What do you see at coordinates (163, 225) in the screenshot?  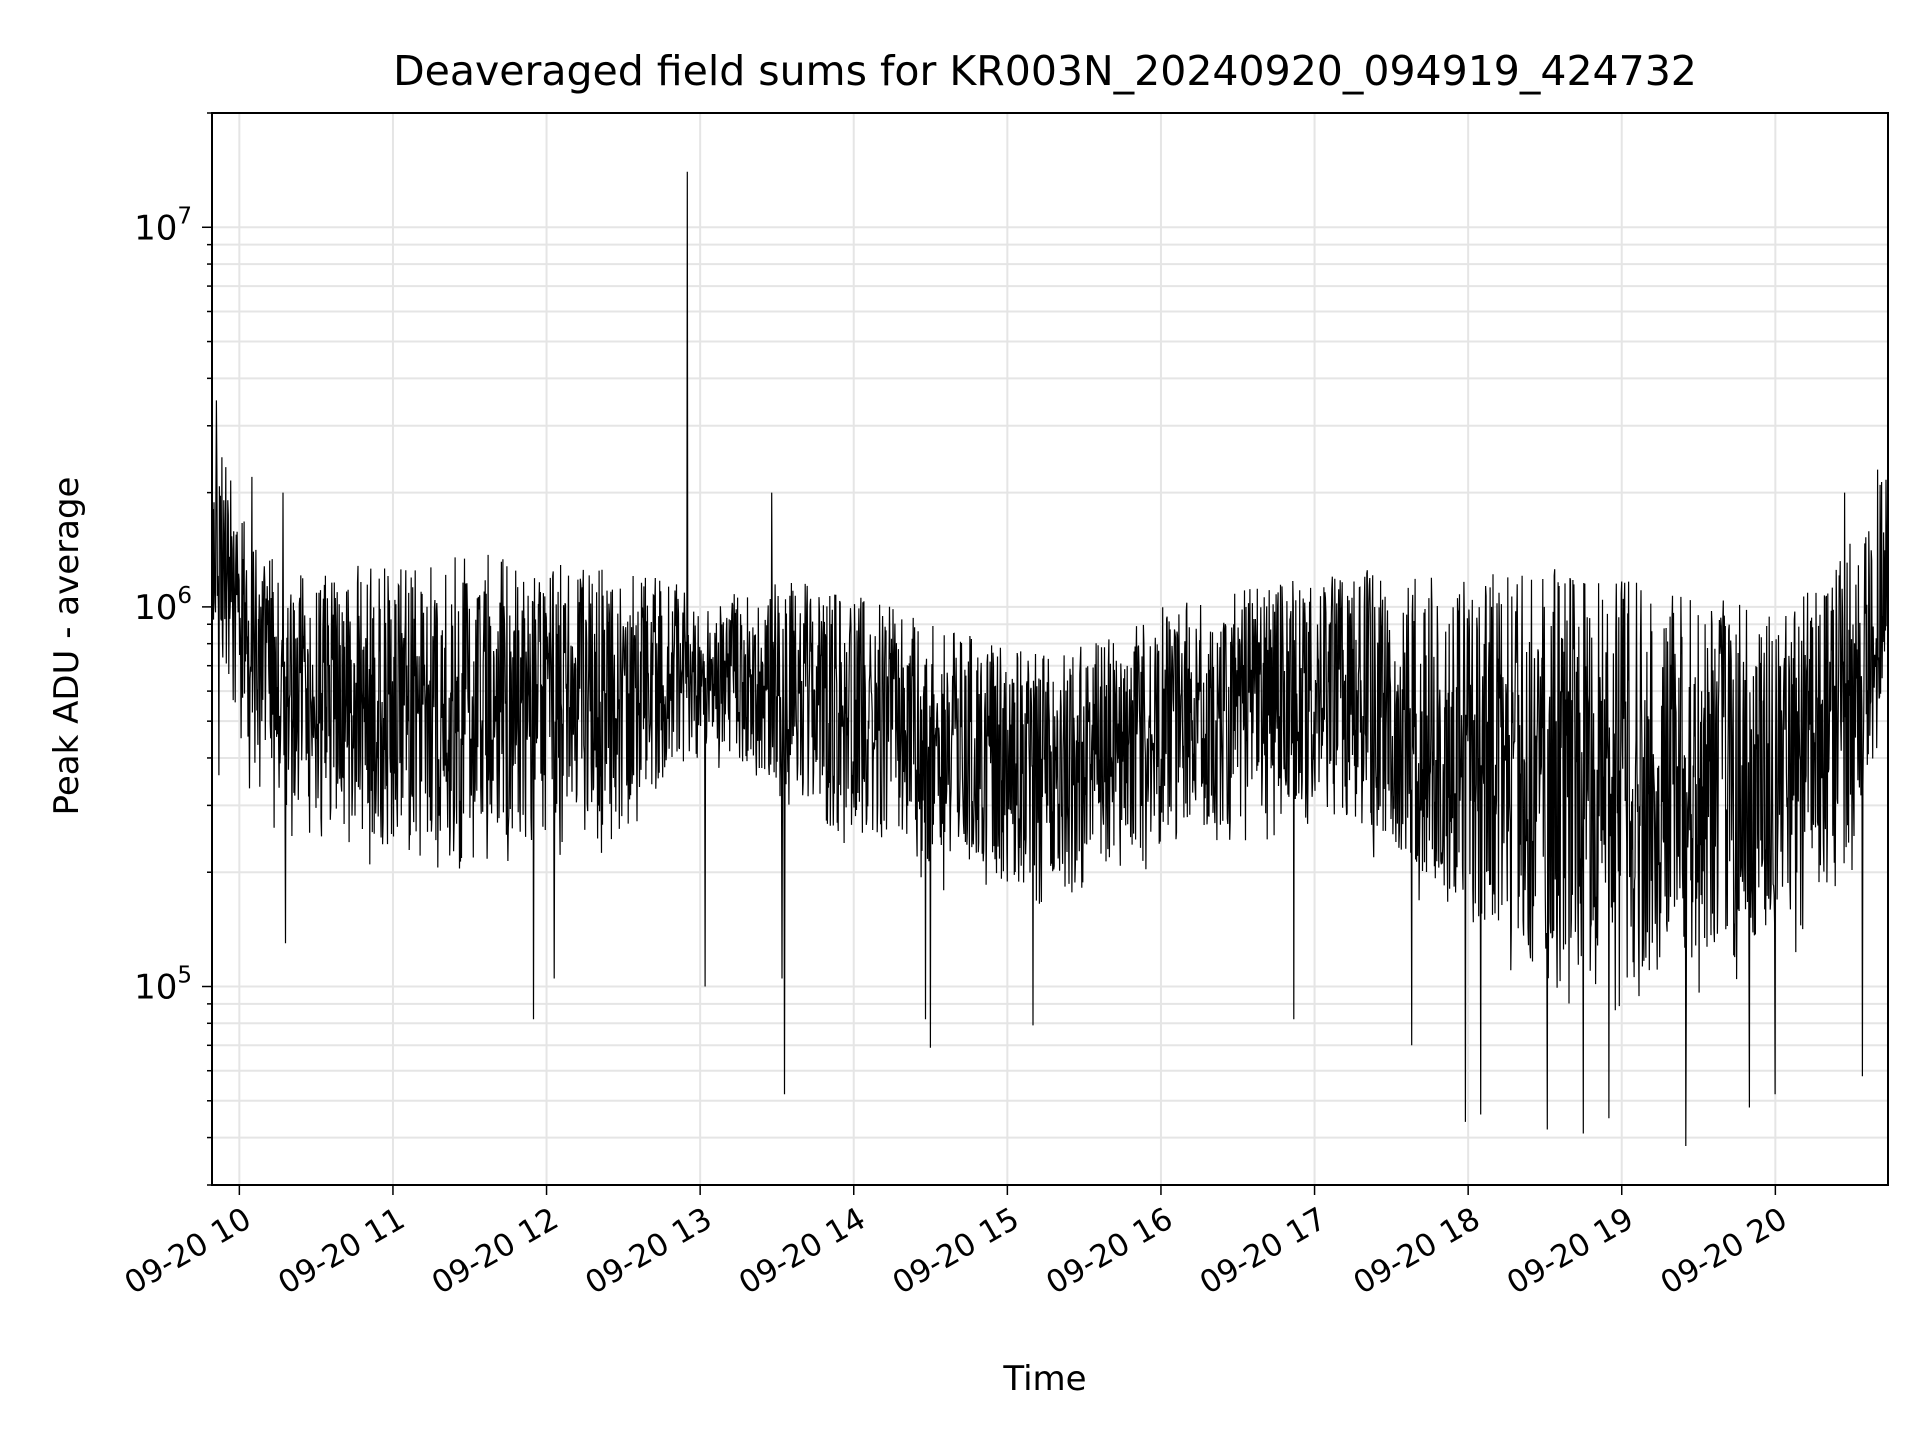 I see `y-tick-label: 10⁷` at bounding box center [163, 225].